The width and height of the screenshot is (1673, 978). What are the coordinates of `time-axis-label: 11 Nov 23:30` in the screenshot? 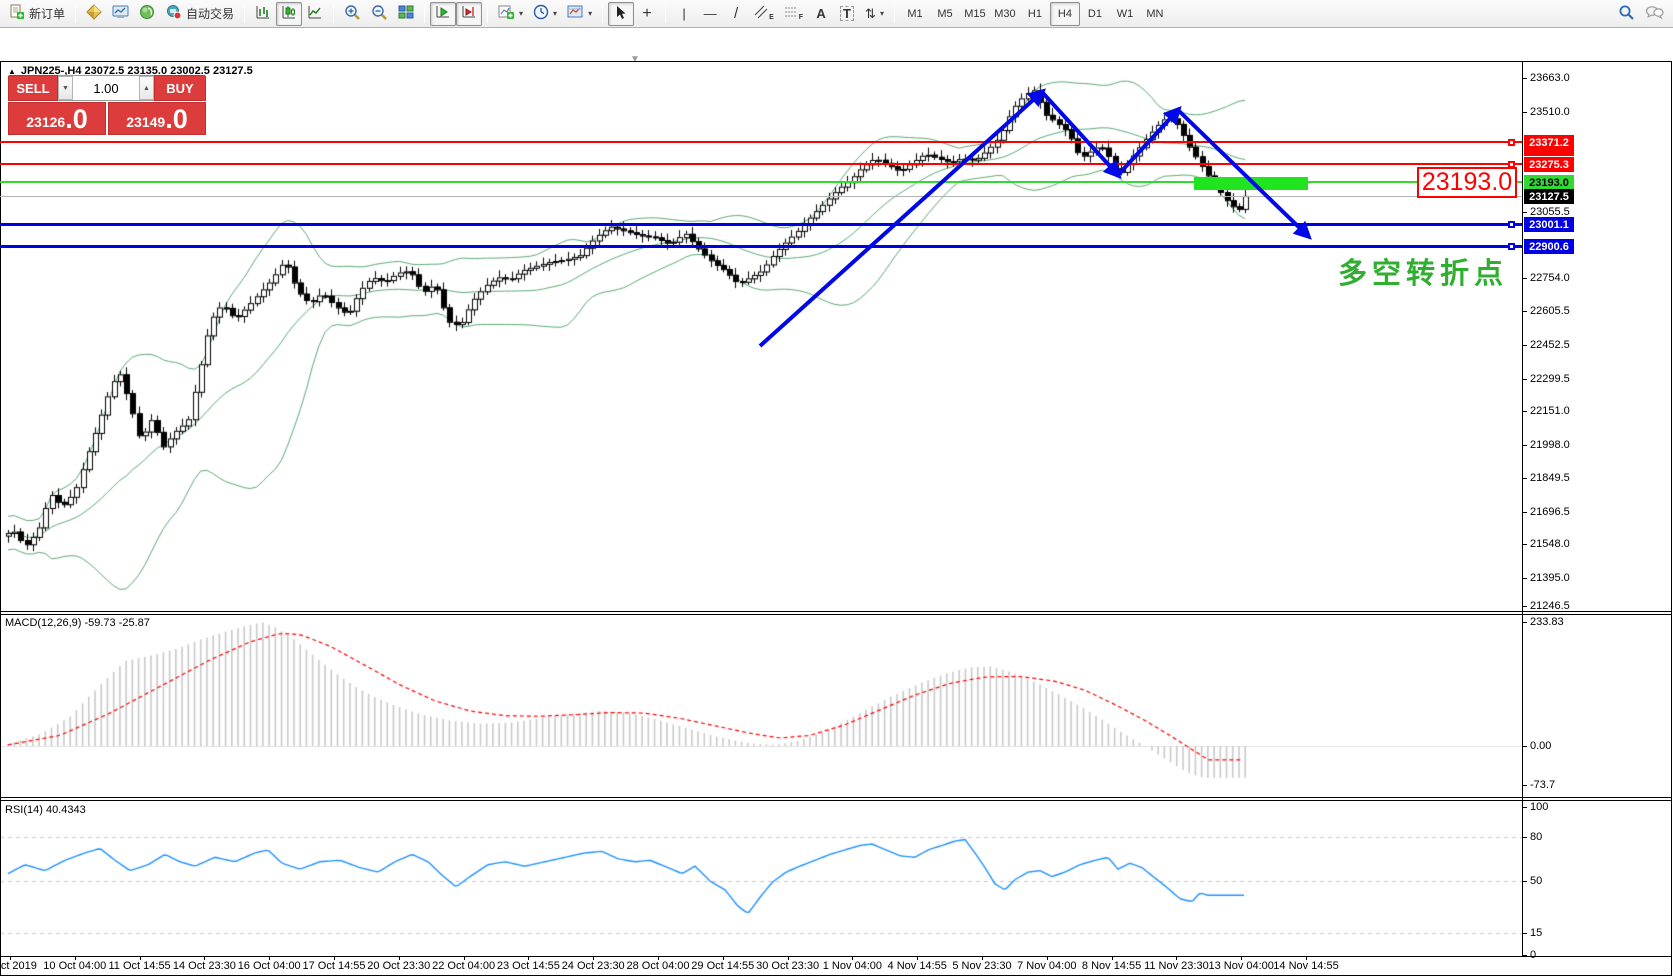 It's located at (1176, 966).